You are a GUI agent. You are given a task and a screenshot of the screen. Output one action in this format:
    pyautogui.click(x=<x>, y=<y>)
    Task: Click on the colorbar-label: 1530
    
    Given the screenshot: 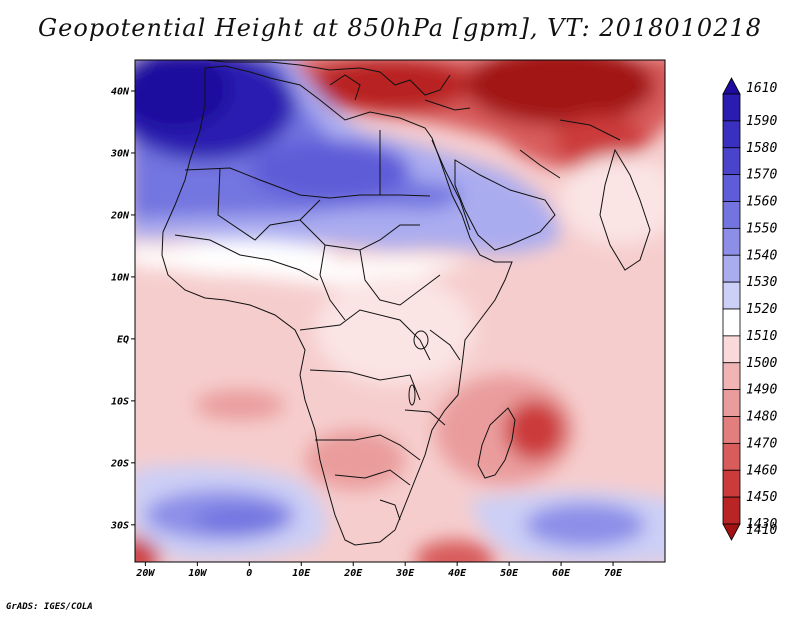 What is the action you would take?
    pyautogui.click(x=761, y=282)
    